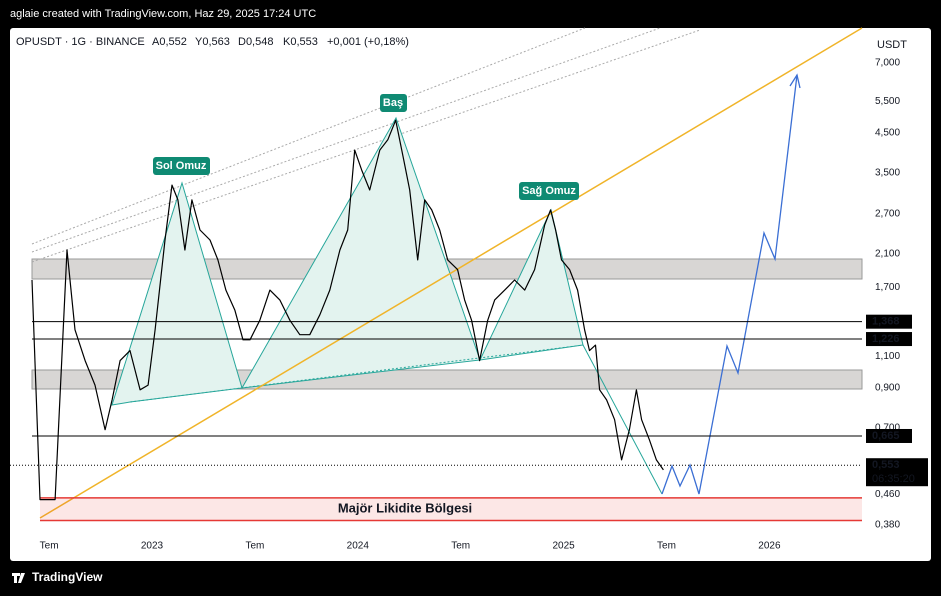  Describe the element at coordinates (729, 284) in the screenshot. I see `projection` at that location.